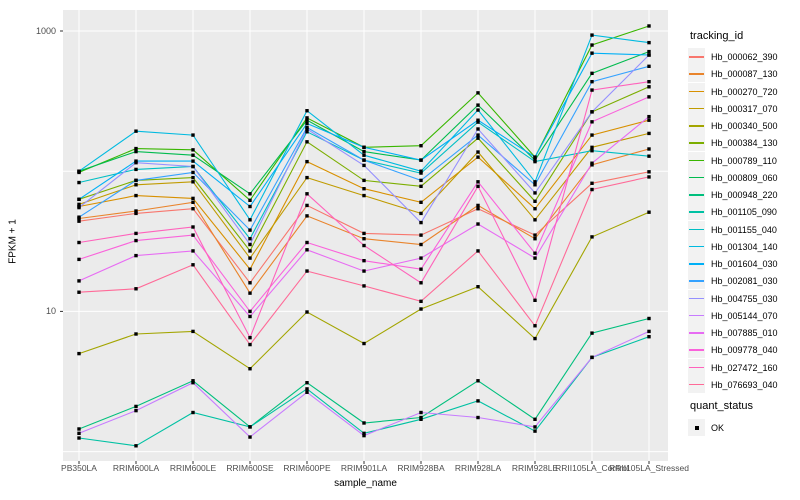 The width and height of the screenshot is (800, 500). What do you see at coordinates (744, 74) in the screenshot?
I see `legend-item-label: Hb_000087_130` at bounding box center [744, 74].